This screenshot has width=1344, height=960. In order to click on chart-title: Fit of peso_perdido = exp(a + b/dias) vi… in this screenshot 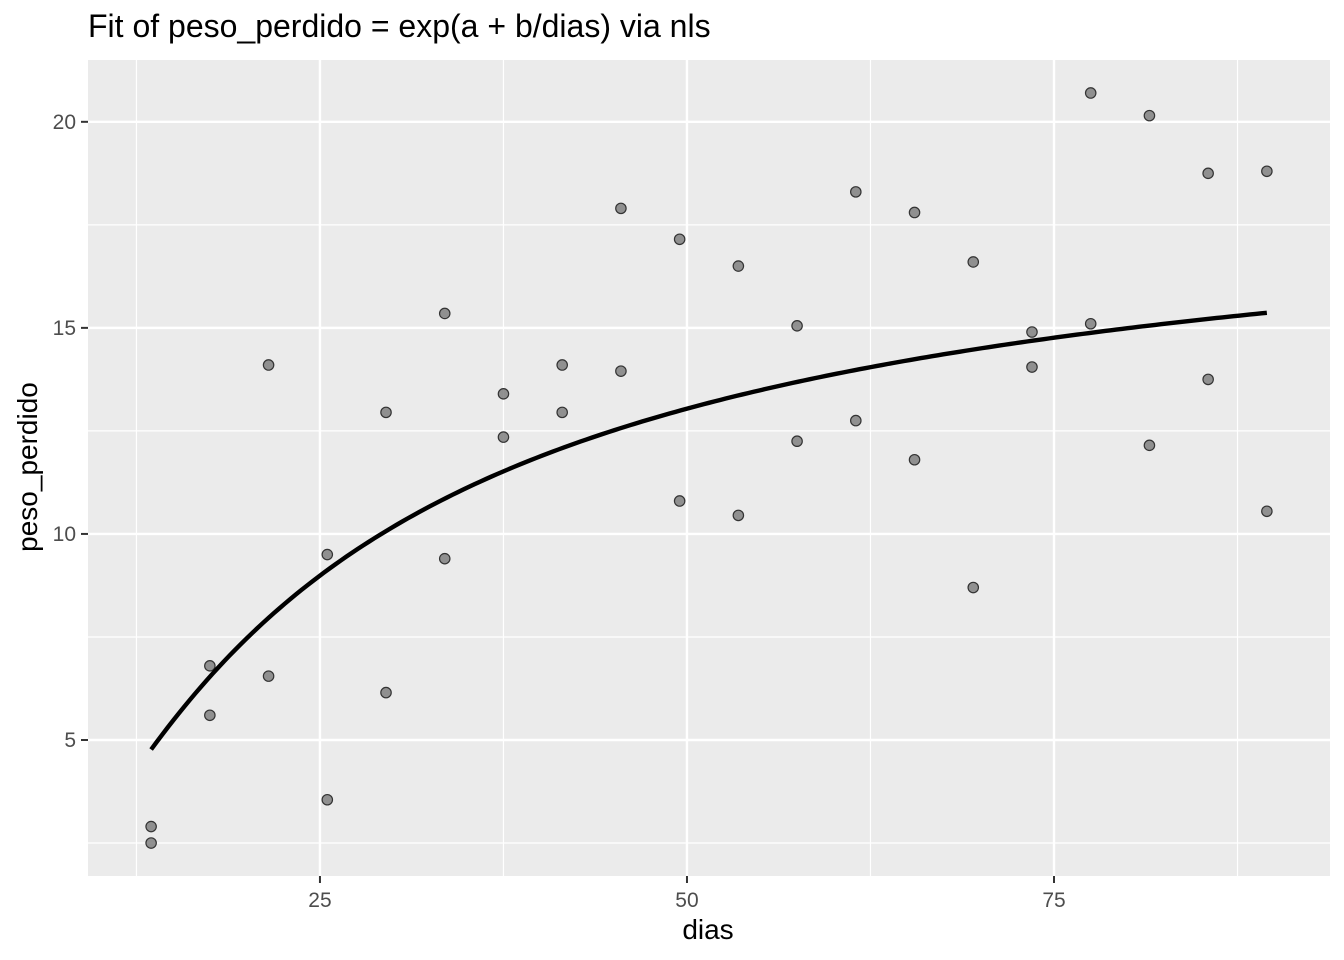, I will do `click(399, 26)`.